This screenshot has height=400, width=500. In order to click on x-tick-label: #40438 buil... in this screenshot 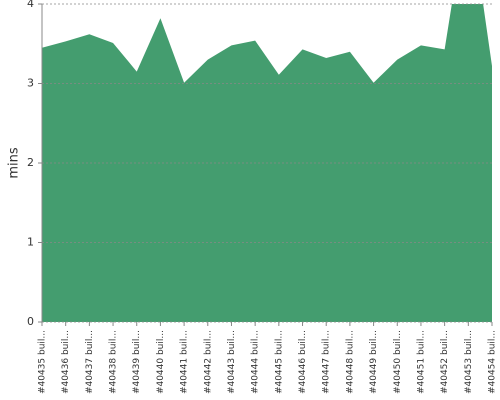, I will do `click(114, 362)`.